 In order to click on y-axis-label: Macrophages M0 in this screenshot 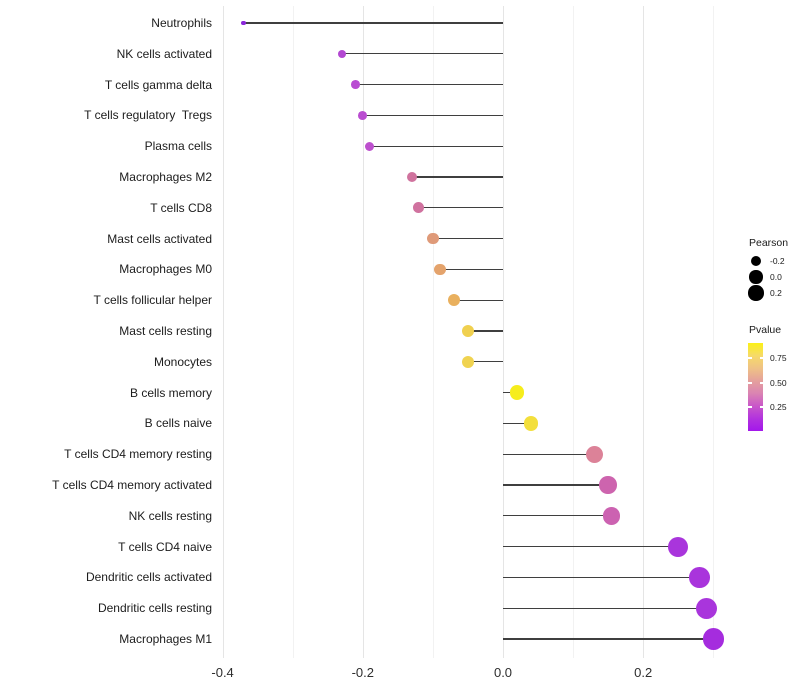, I will do `click(165, 269)`.